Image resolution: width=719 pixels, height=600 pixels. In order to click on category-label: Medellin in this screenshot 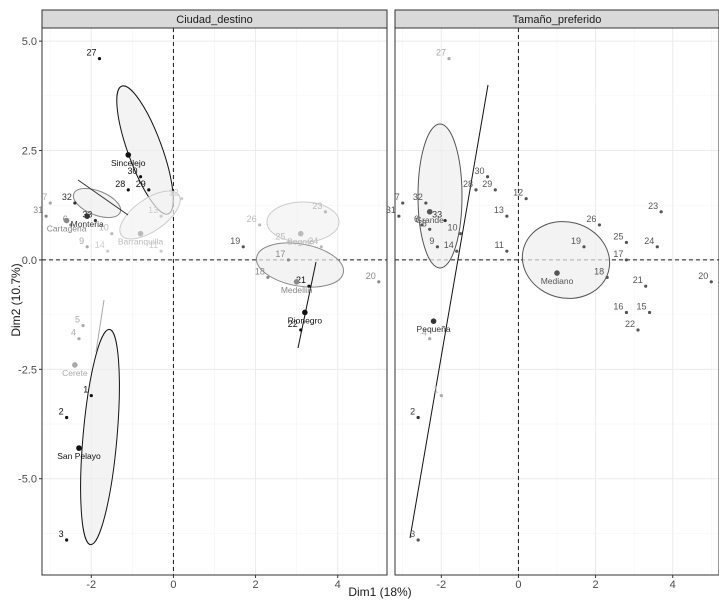, I will do `click(297, 290)`.